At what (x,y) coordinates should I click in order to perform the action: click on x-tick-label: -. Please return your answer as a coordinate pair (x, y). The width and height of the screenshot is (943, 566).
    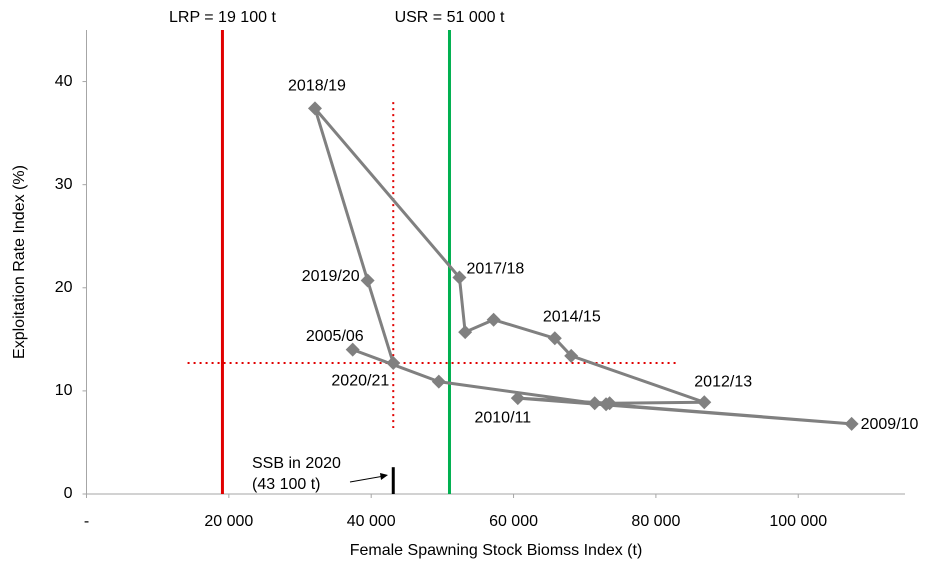
    Looking at the image, I should click on (86, 521).